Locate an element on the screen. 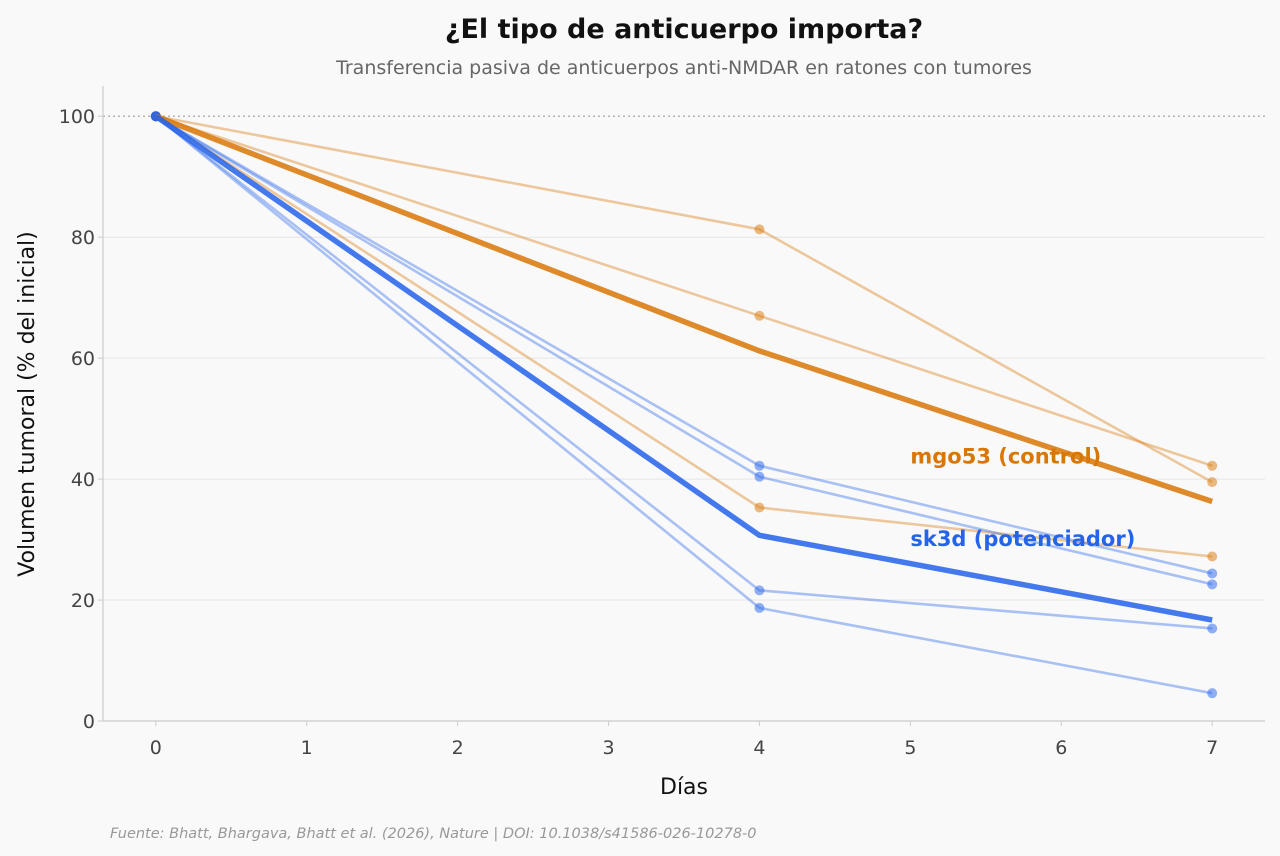 This screenshot has width=1280, height=856. y-tick-label: 80 is located at coordinates (83, 238).